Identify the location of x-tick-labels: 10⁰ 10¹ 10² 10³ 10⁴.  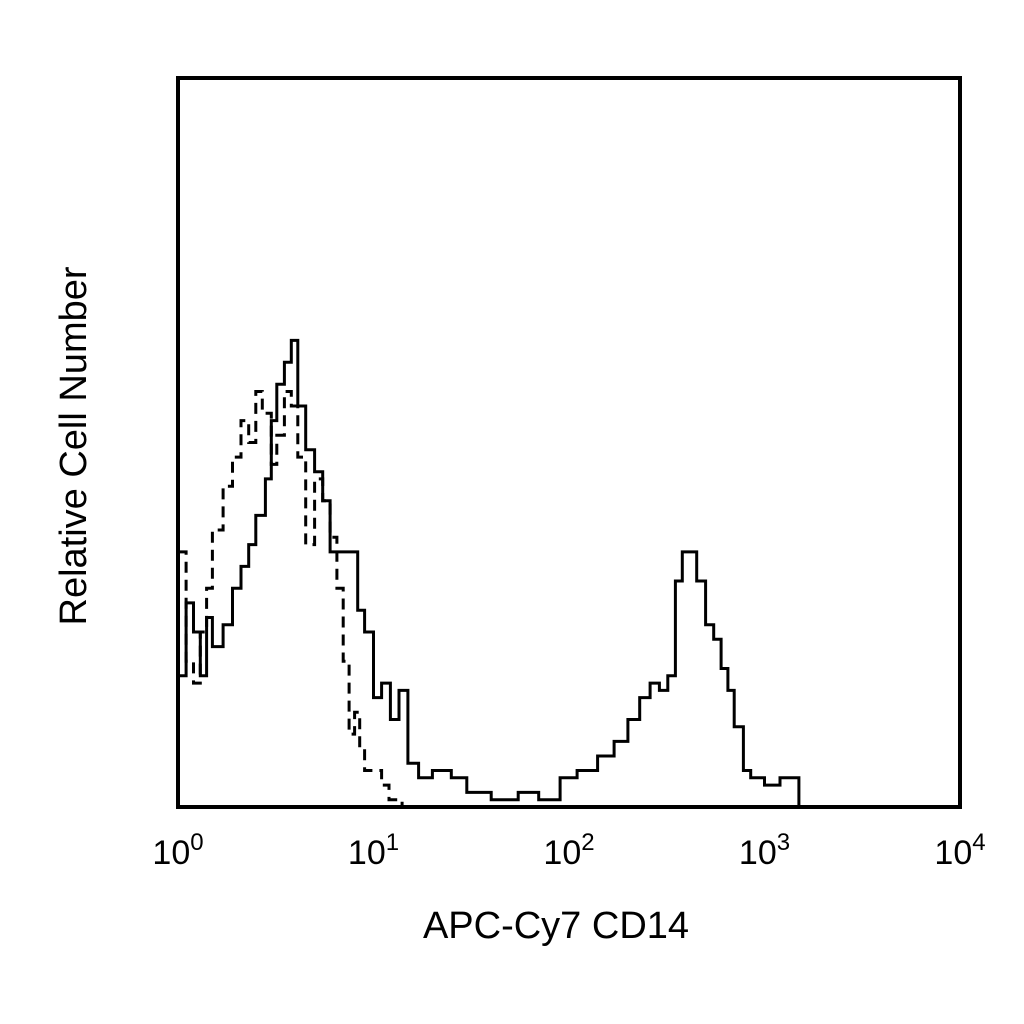
(568, 850).